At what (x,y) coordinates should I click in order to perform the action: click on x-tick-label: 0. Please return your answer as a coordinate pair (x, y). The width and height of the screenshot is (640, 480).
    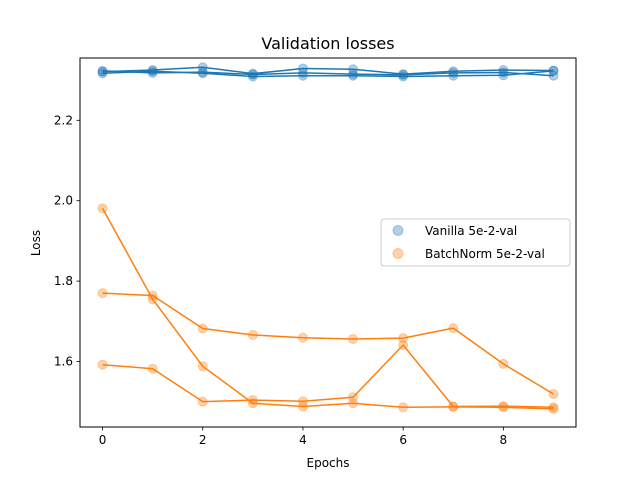
    Looking at the image, I should click on (103, 440).